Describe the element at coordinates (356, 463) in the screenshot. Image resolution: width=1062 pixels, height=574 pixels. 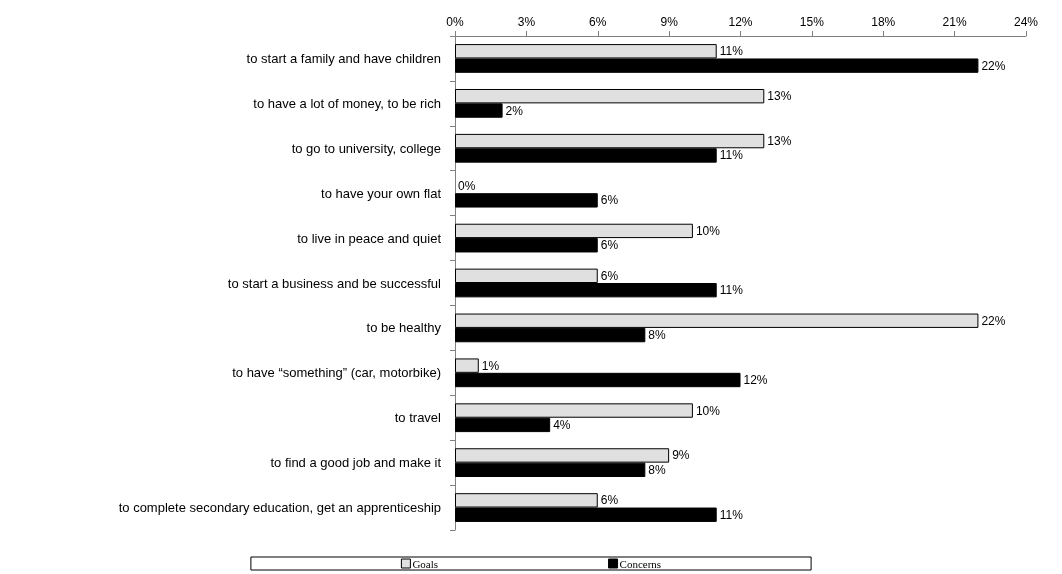
I see `y-tick-label: to find a good job and make it` at that location.